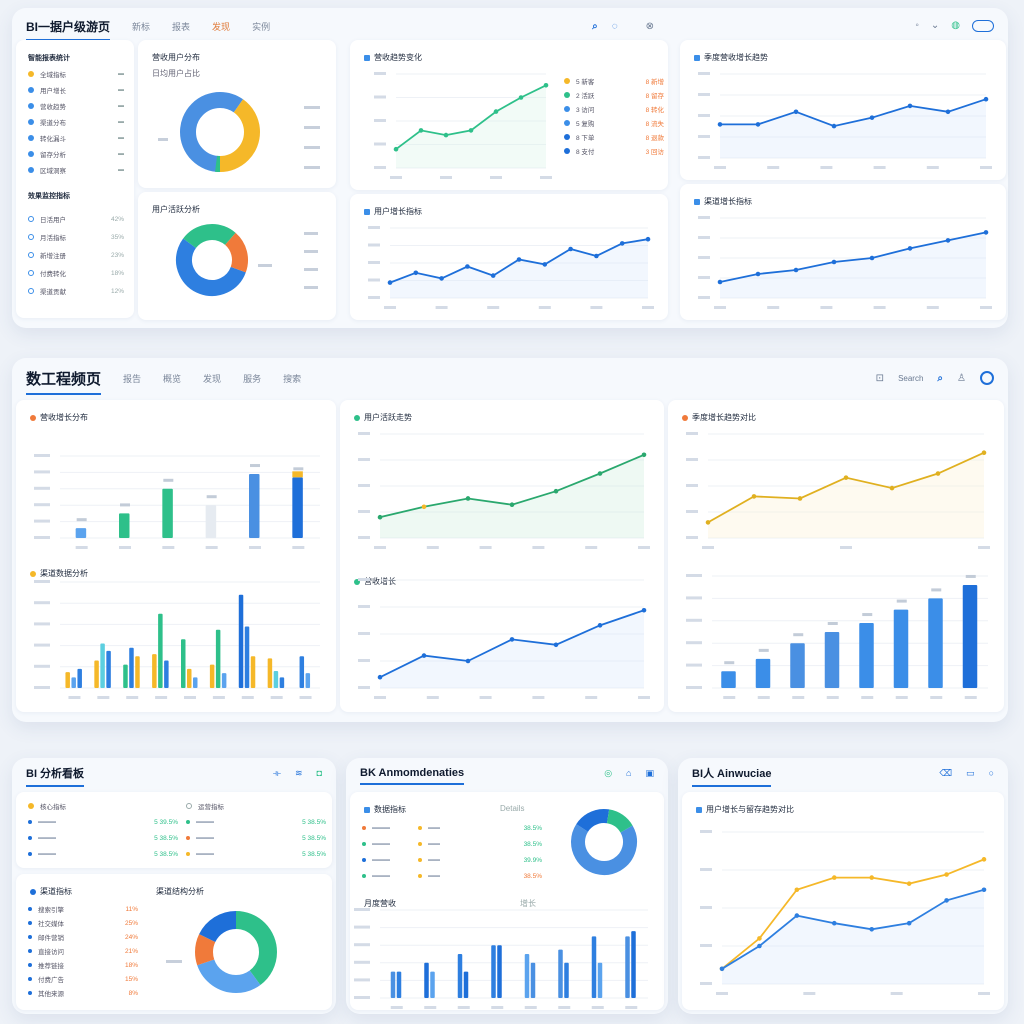  I want to click on p2-slice-darkblue, so click(604, 842).